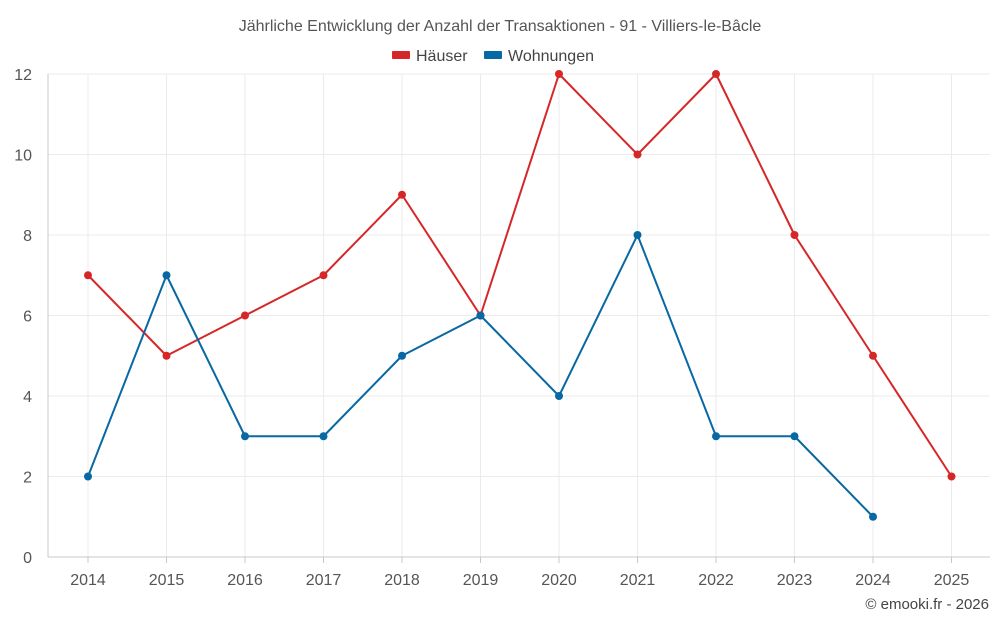 The image size is (1000, 625). I want to click on data-point-haeuser-2025, so click(951, 476).